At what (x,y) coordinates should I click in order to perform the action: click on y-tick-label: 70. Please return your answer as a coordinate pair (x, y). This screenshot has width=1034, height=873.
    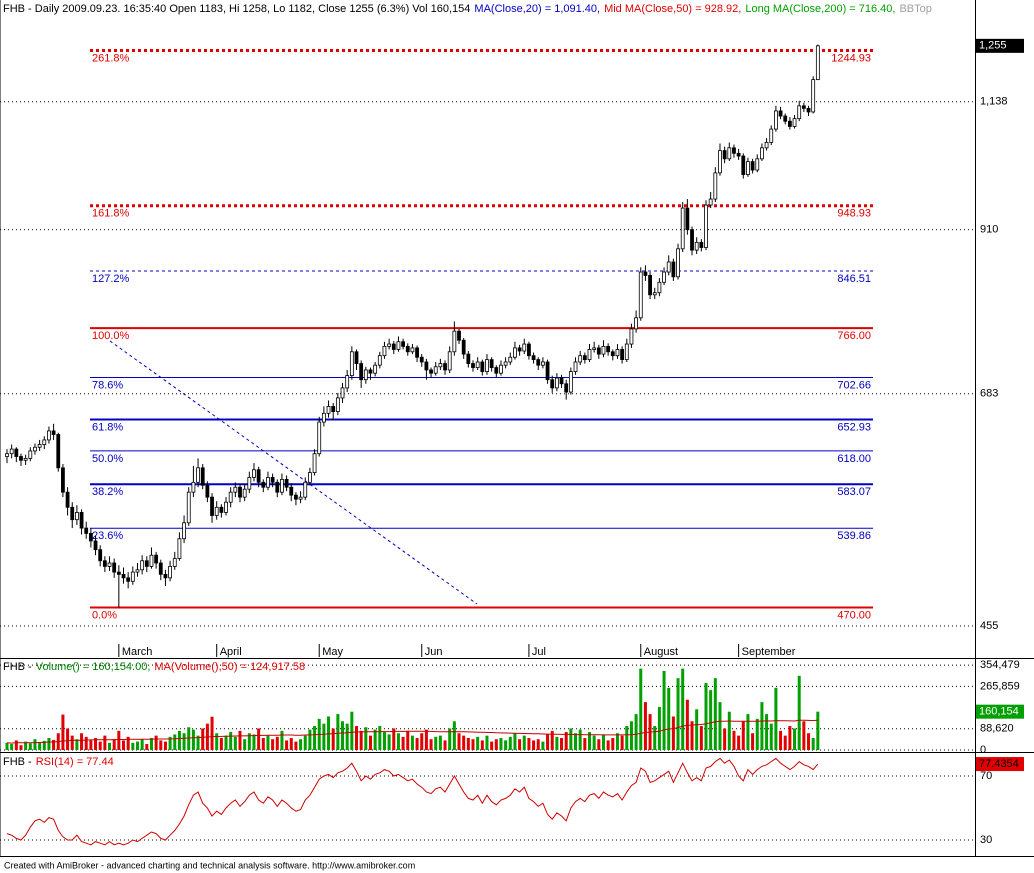
    Looking at the image, I should click on (986, 776).